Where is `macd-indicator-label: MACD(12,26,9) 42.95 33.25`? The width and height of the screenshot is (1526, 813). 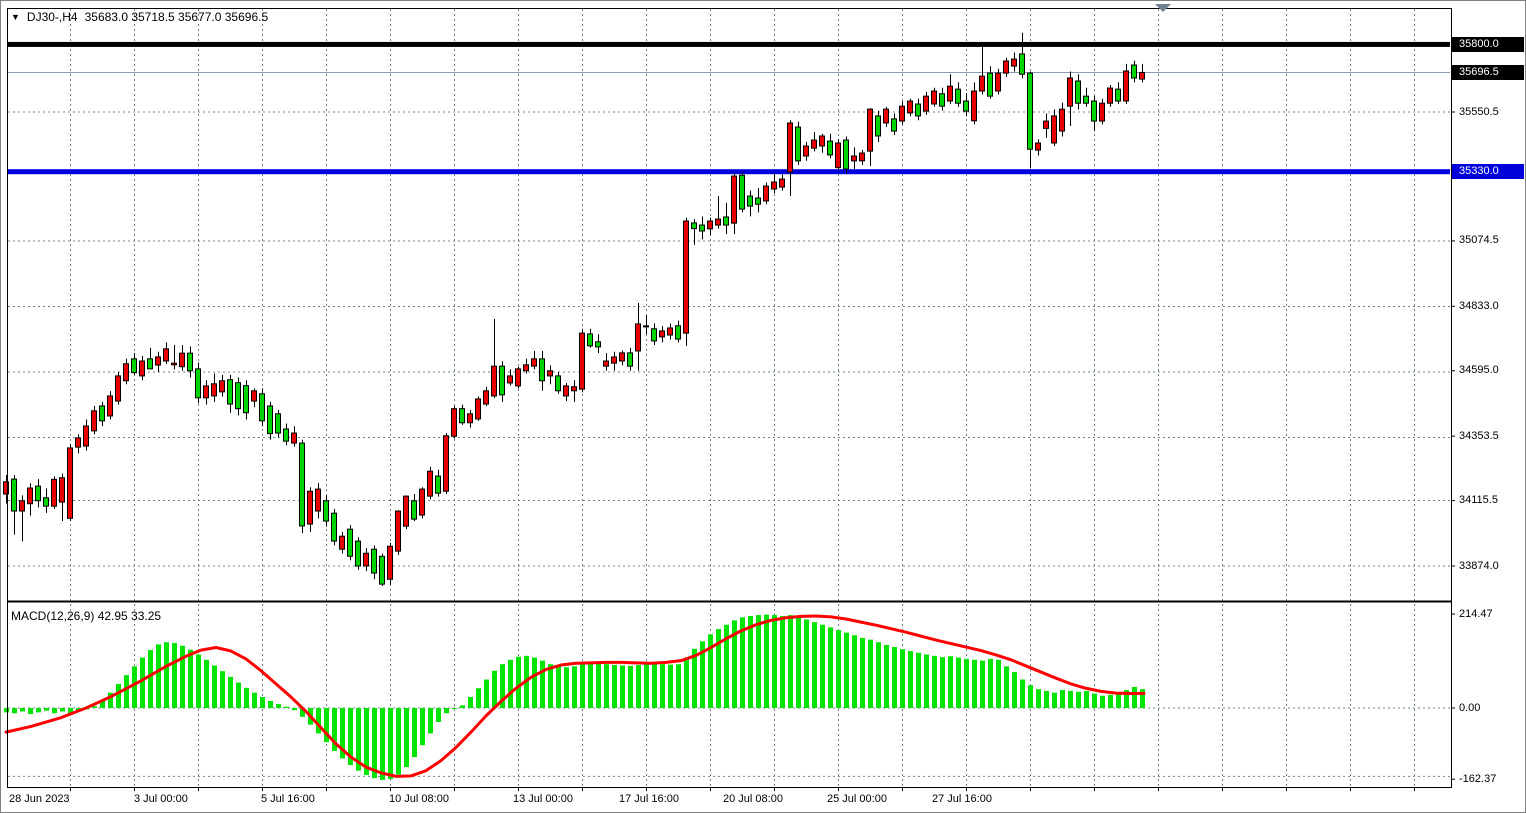 macd-indicator-label: MACD(12,26,9) 42.95 33.25 is located at coordinates (86, 616).